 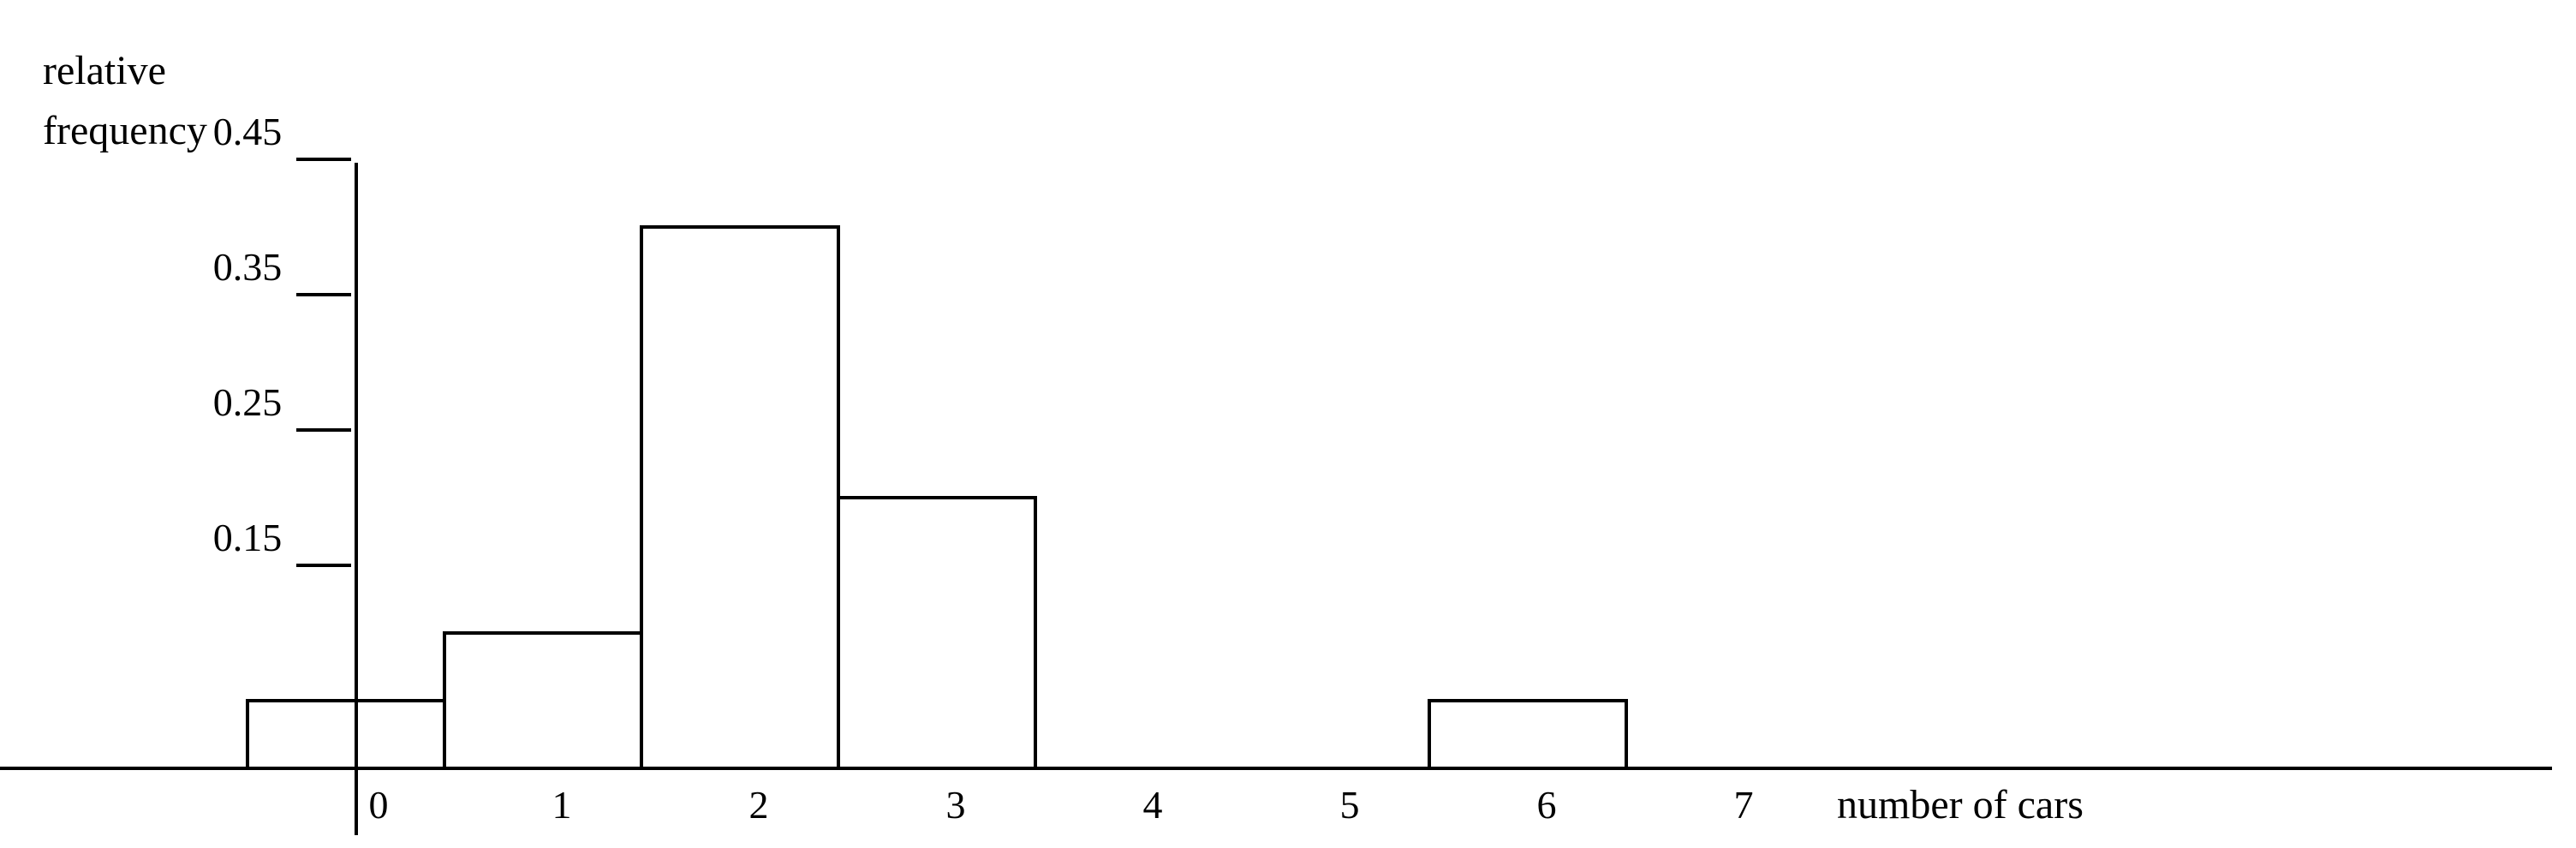 I want to click on x-tick-label-6: 6, so click(x=1547, y=805).